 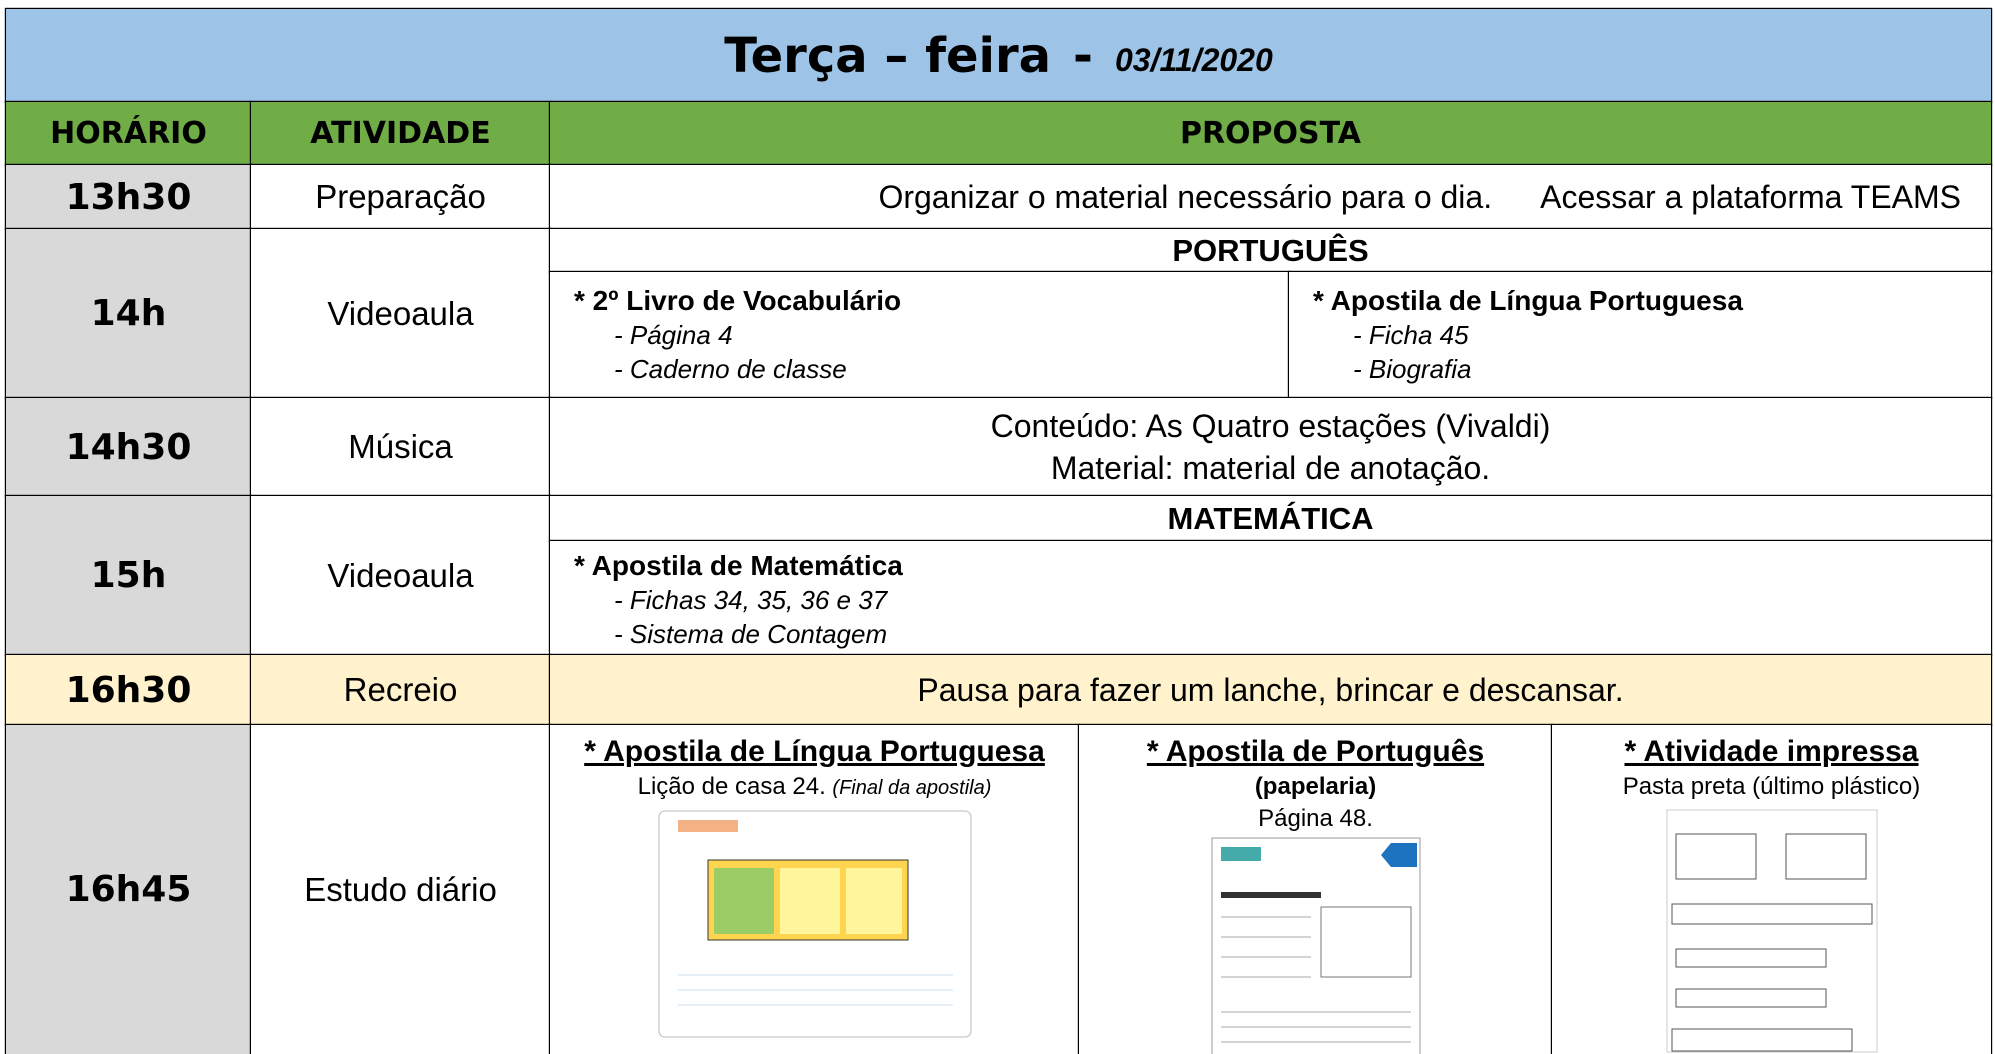 What do you see at coordinates (1270, 518) in the screenshot?
I see `subject: MATEMÁTICA` at bounding box center [1270, 518].